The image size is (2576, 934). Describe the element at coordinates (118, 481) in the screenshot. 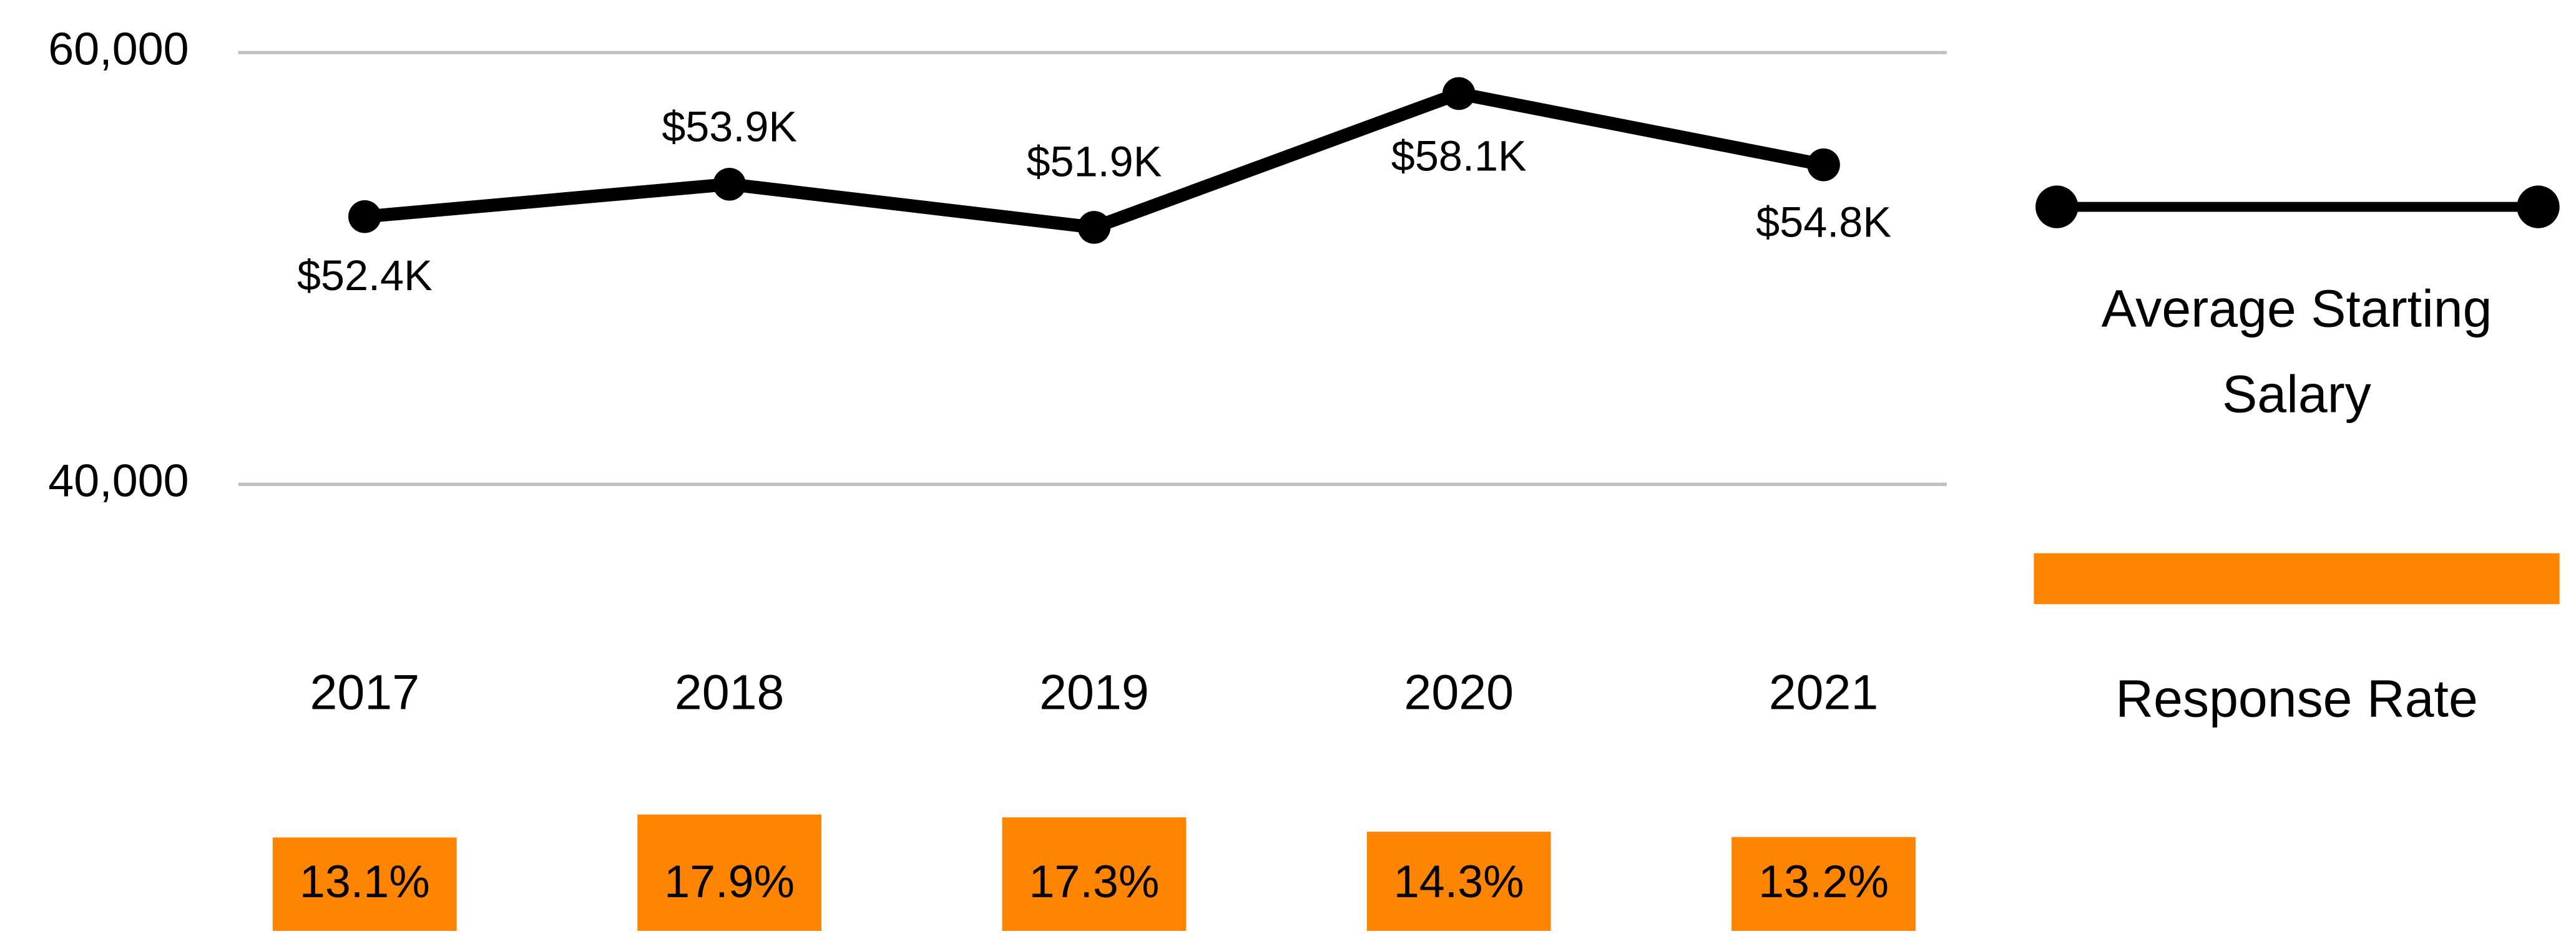

I see `y-tick-label: 40,000` at that location.